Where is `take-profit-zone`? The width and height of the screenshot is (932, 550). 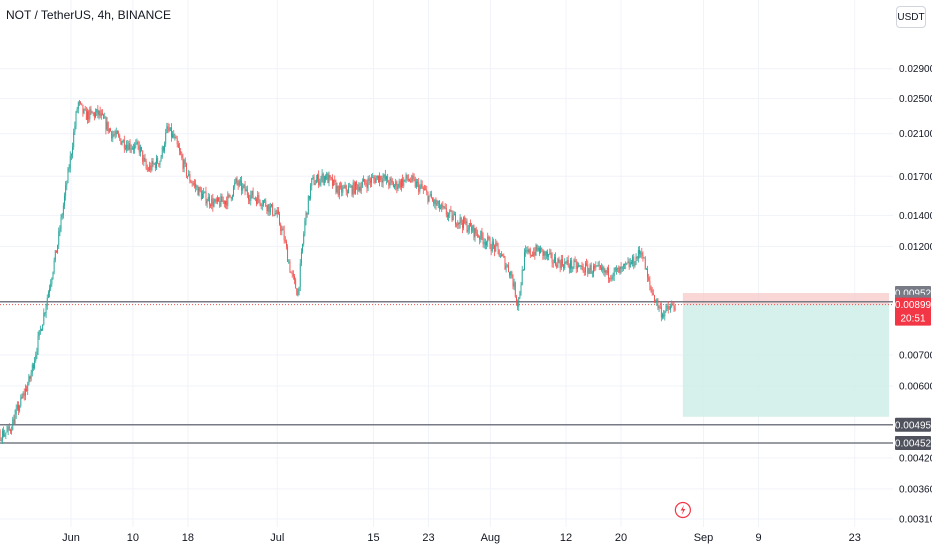 take-profit-zone is located at coordinates (786, 360).